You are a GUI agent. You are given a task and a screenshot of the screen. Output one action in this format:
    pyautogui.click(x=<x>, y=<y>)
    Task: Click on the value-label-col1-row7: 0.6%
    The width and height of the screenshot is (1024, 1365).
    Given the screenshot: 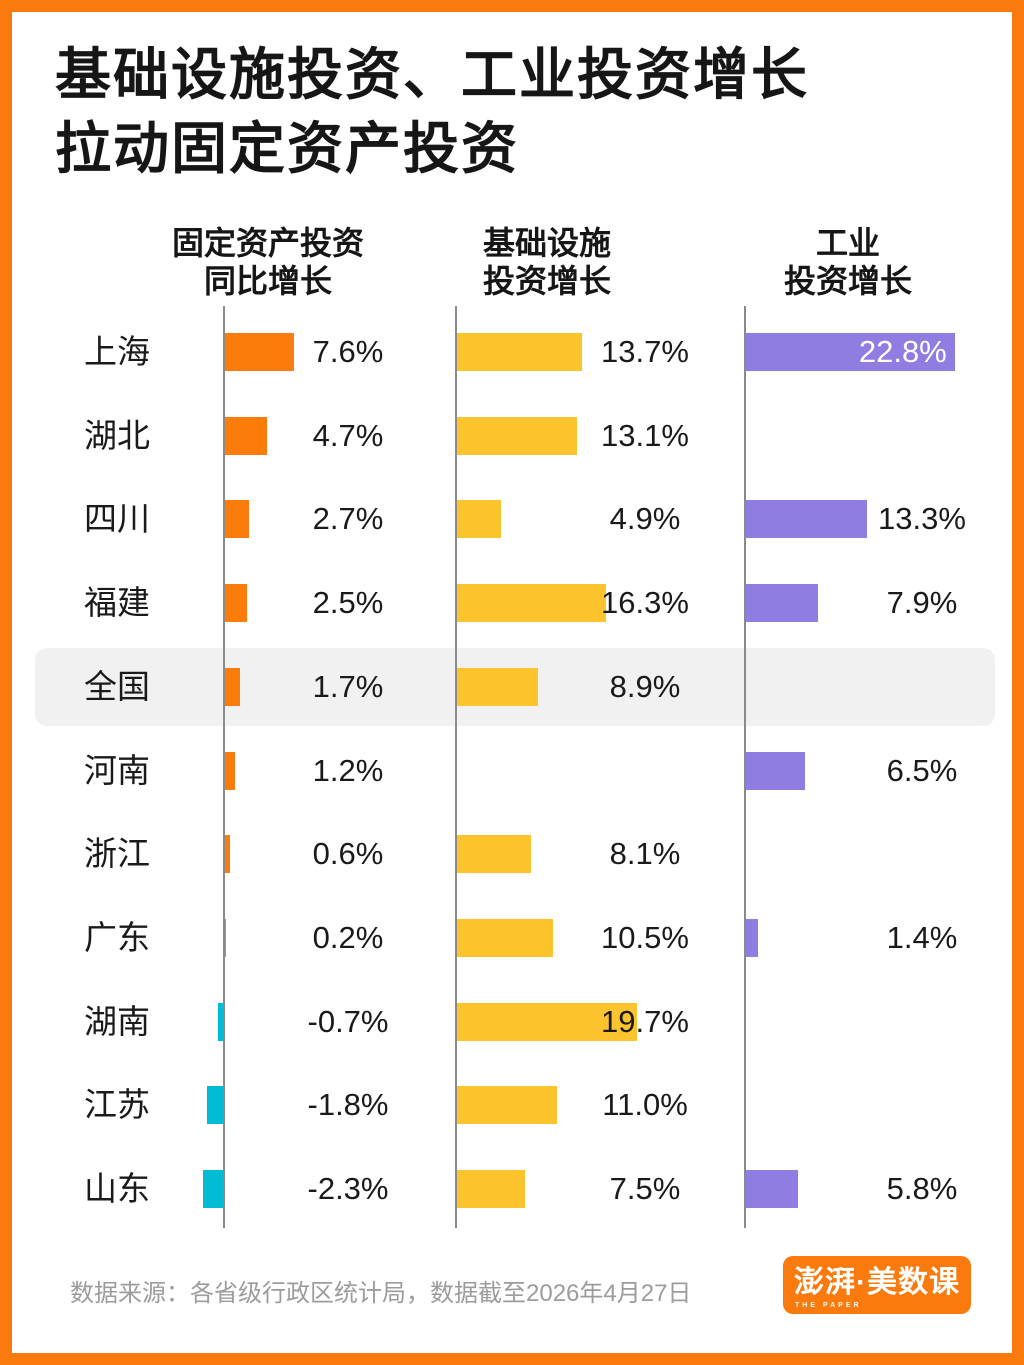 What is the action you would take?
    pyautogui.click(x=348, y=854)
    